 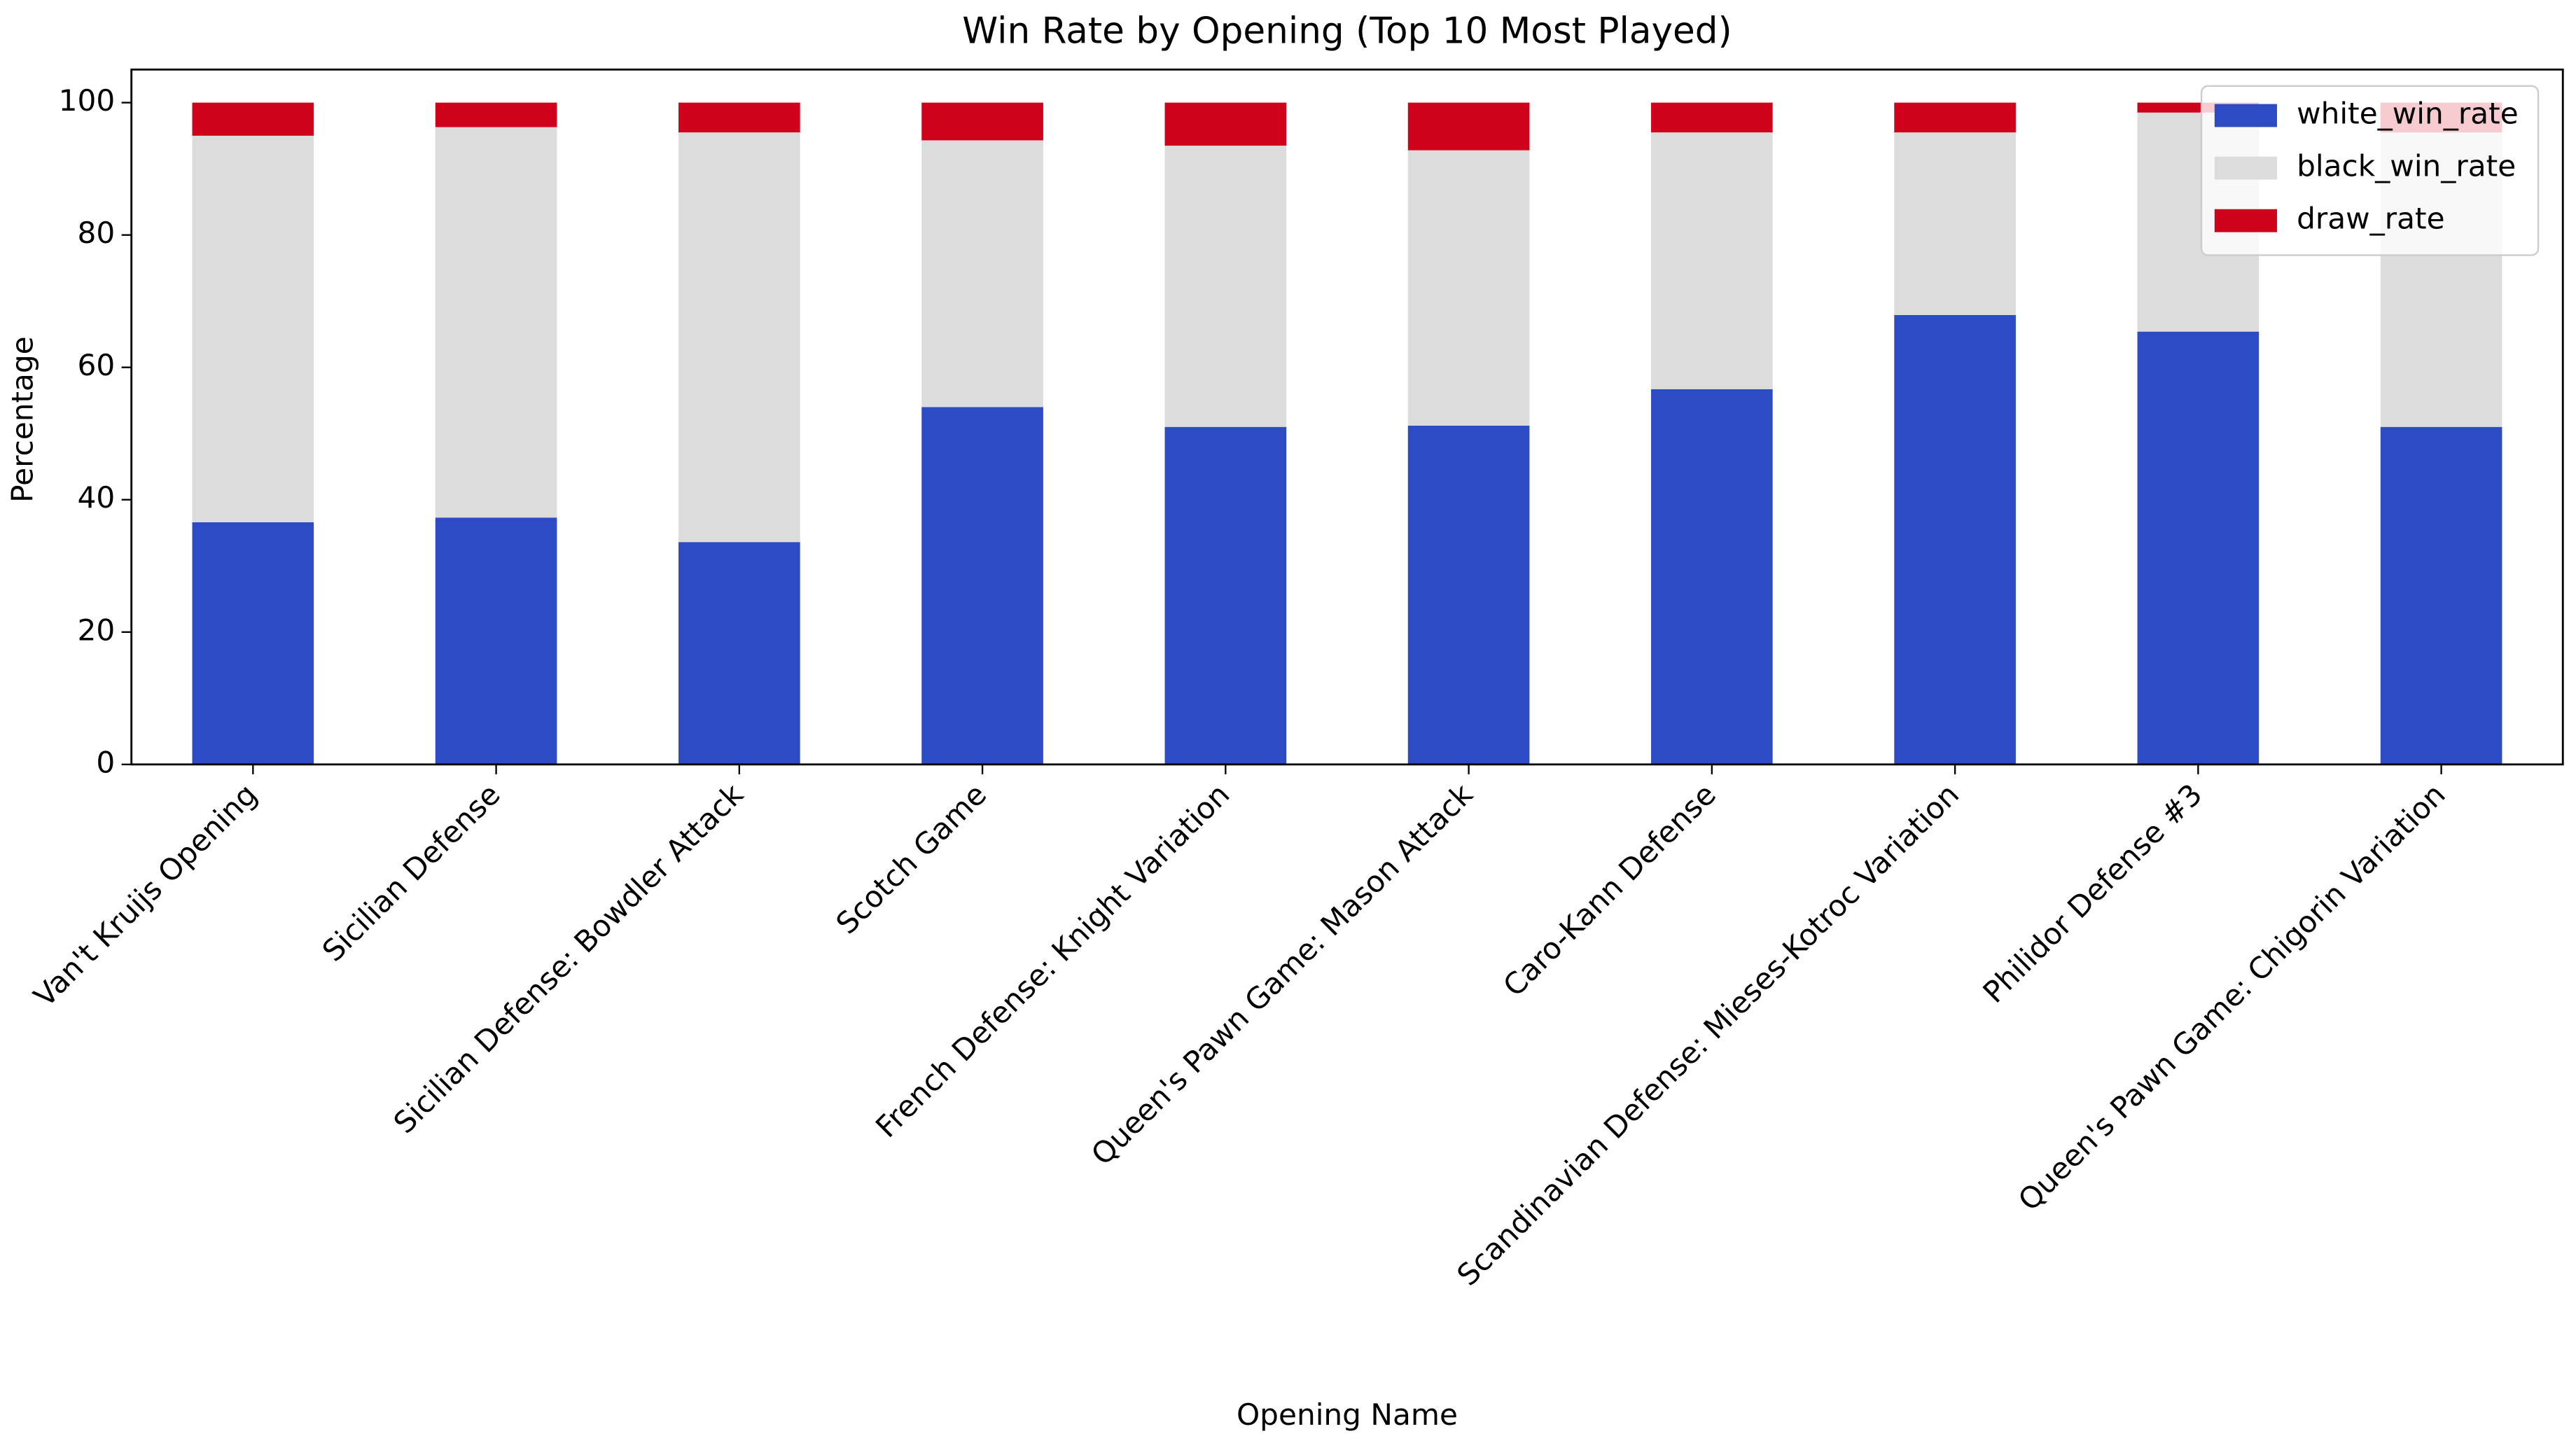 What do you see at coordinates (1282, 974) in the screenshot?
I see `x-tick-label: Queen's Pawn Game: Mason Attack` at bounding box center [1282, 974].